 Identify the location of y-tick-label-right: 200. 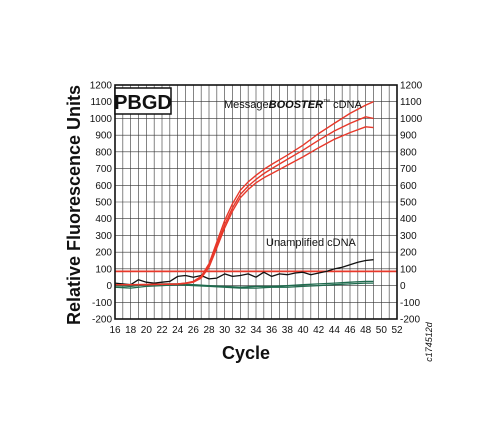
(408, 253).